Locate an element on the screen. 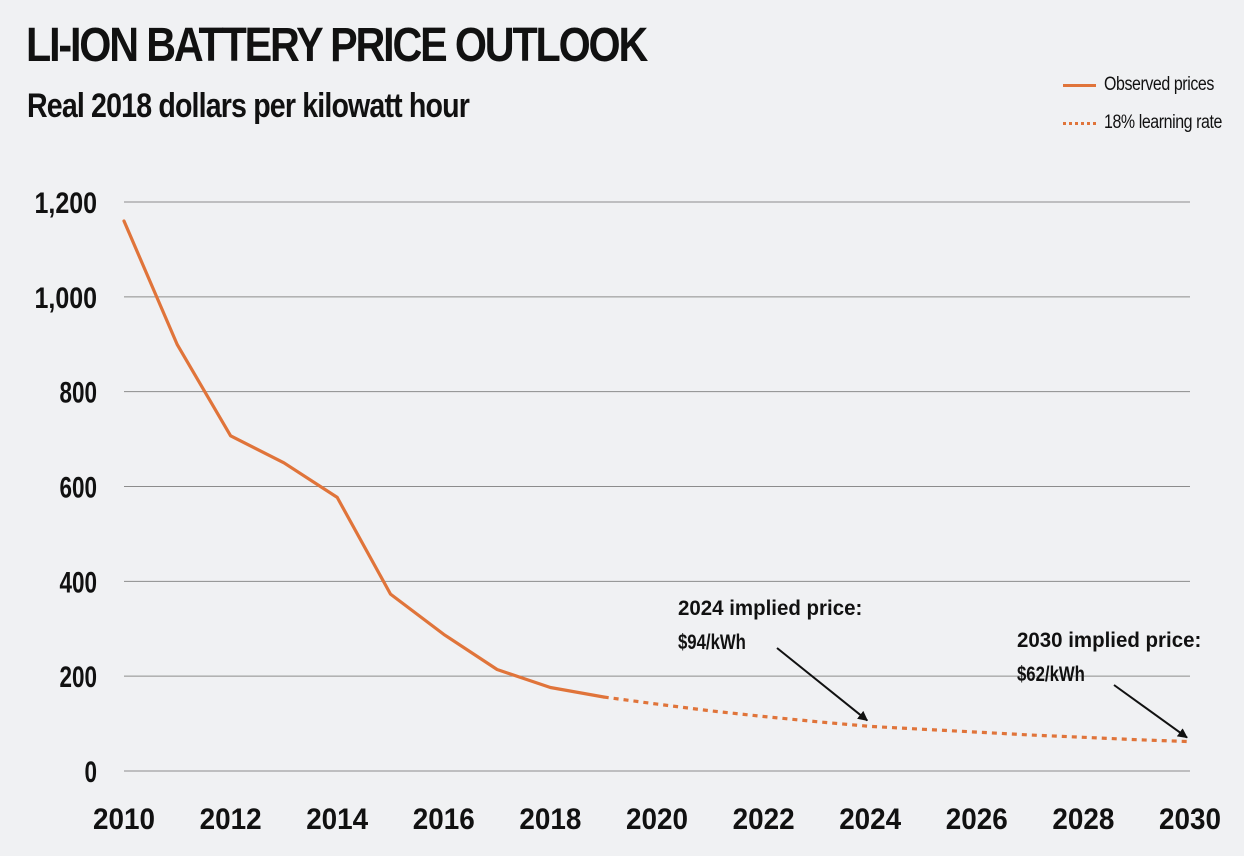 The height and width of the screenshot is (856, 1244). chart-subtitle: Real 2018 dollars per kilowatt hour is located at coordinates (248, 106).